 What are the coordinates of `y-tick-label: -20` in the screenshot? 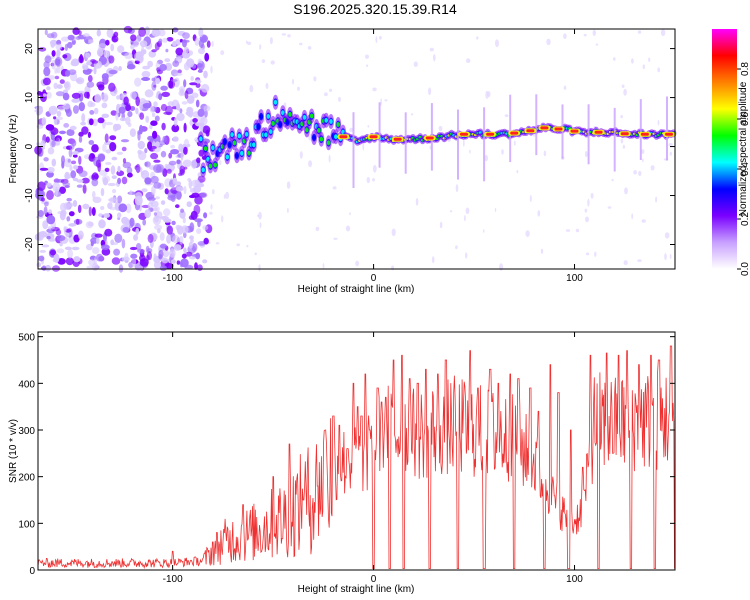 It's located at (29, 244).